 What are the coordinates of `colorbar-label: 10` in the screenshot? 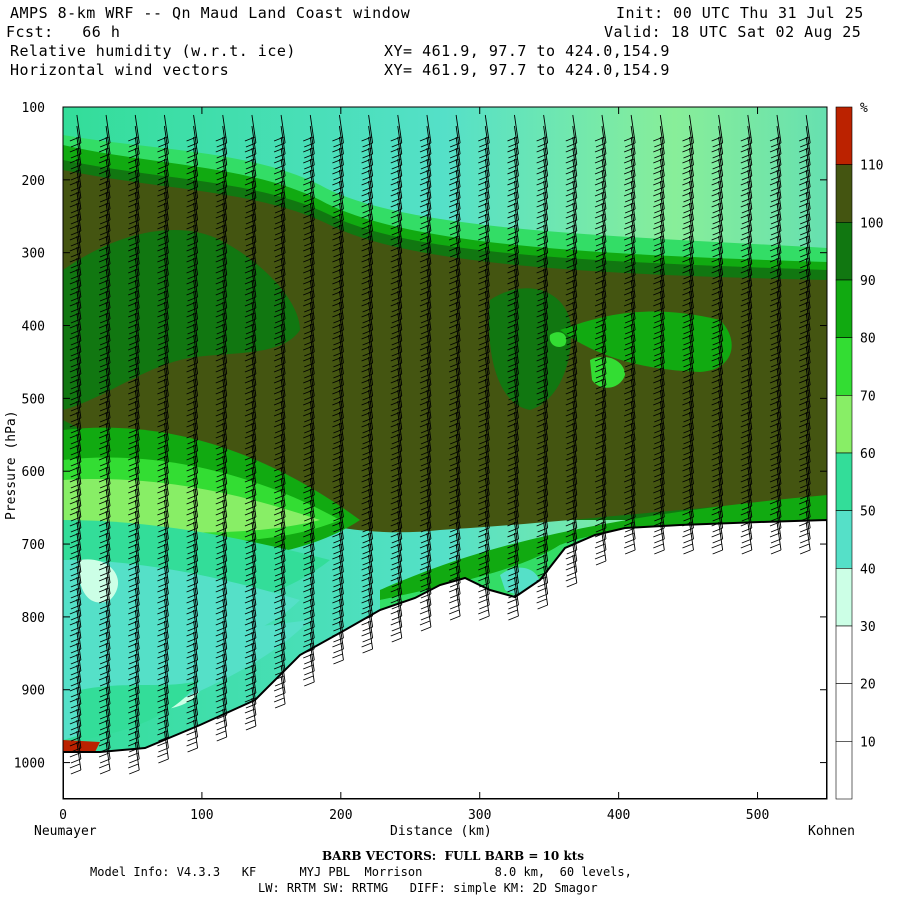 It's located at (868, 742).